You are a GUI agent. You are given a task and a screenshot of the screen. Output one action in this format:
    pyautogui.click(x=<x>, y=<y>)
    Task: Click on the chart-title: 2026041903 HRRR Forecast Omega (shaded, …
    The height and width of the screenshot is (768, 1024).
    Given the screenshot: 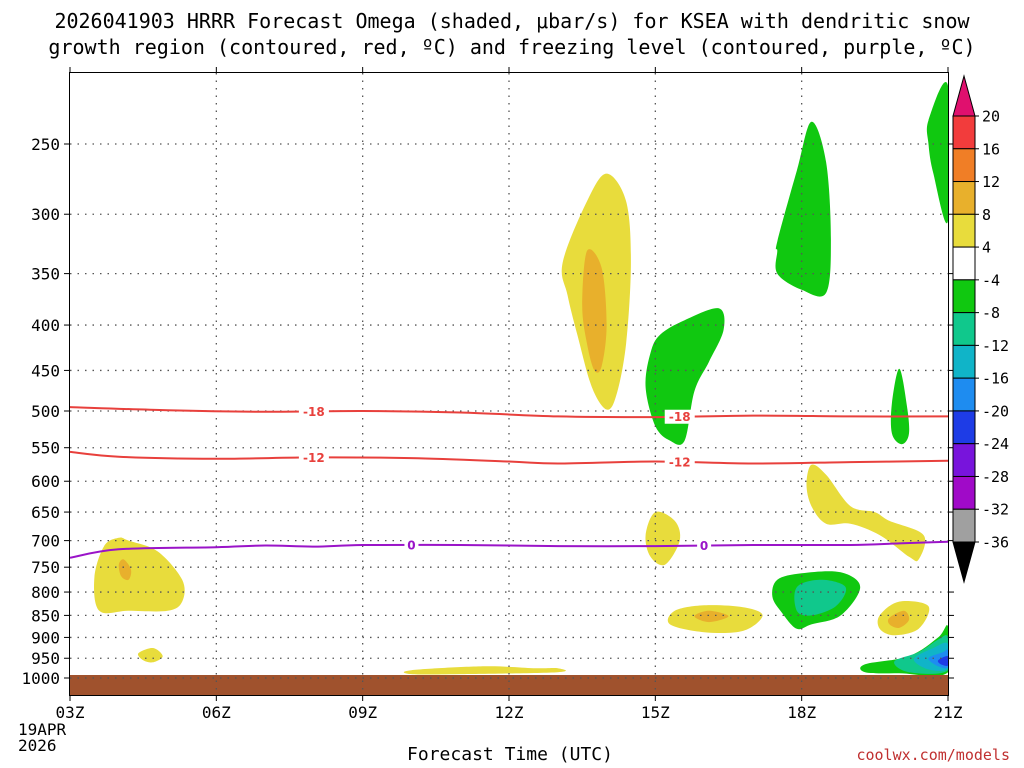 What is the action you would take?
    pyautogui.click(x=512, y=34)
    